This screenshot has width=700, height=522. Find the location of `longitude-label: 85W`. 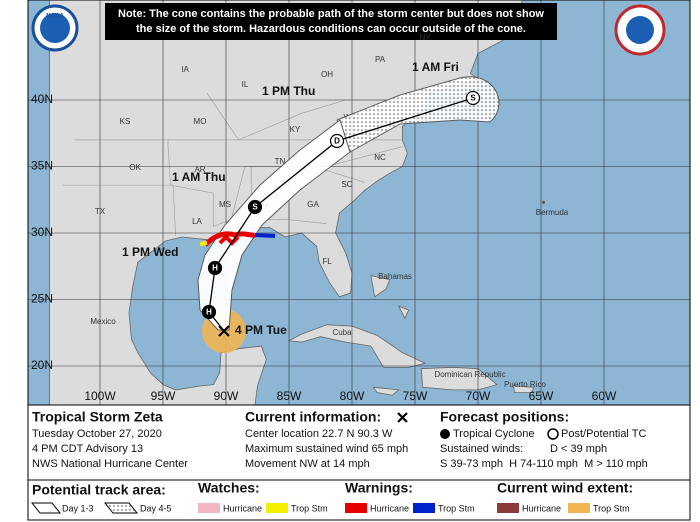

longitude-label: 85W is located at coordinates (289, 396).